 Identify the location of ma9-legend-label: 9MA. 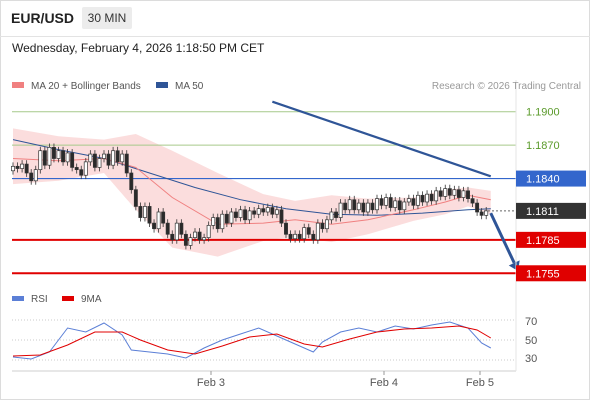
(91, 299).